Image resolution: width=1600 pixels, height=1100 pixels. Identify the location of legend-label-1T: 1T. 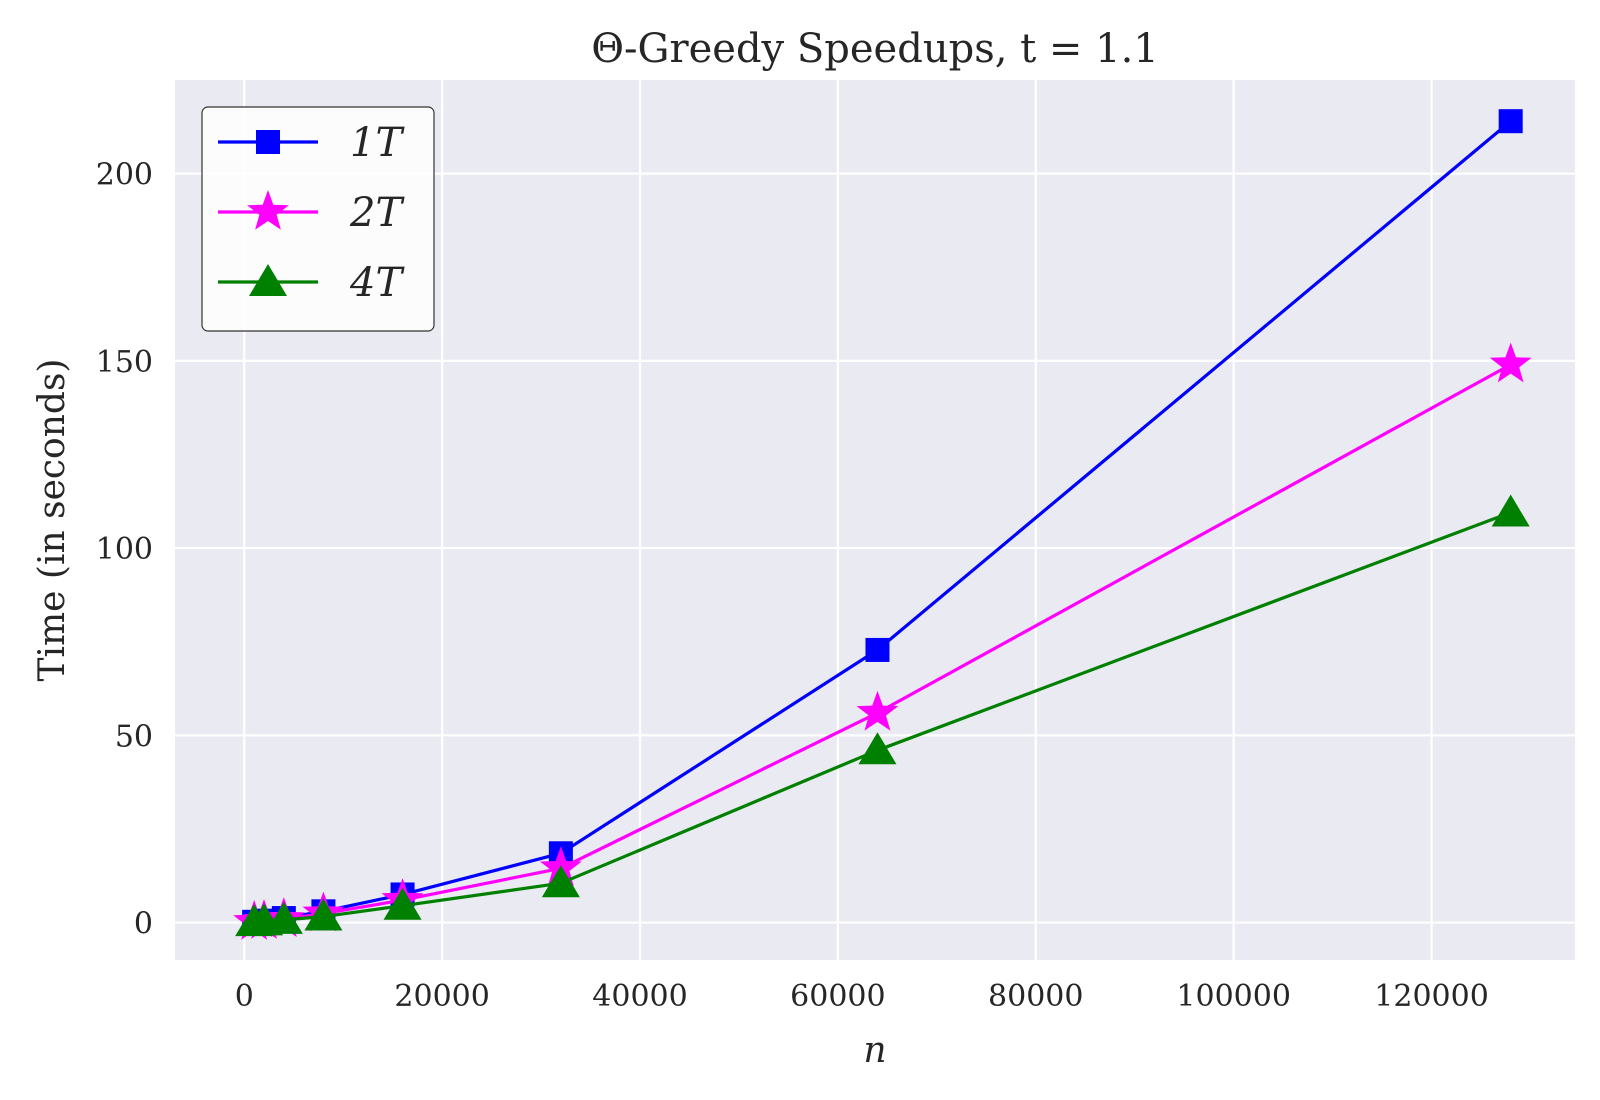
(377, 143).